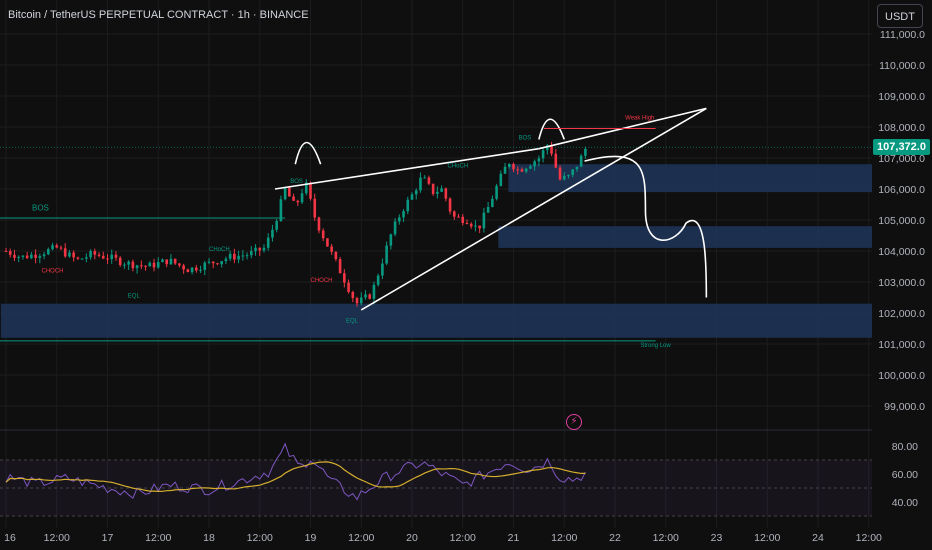  I want to click on price-tick: 101,000.0, so click(901, 345).